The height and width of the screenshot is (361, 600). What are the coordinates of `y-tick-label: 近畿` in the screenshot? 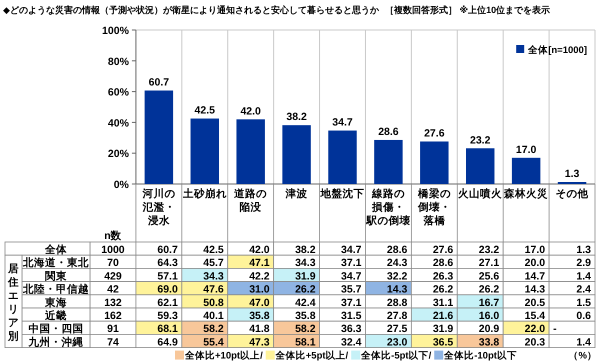 It's located at (55, 315).